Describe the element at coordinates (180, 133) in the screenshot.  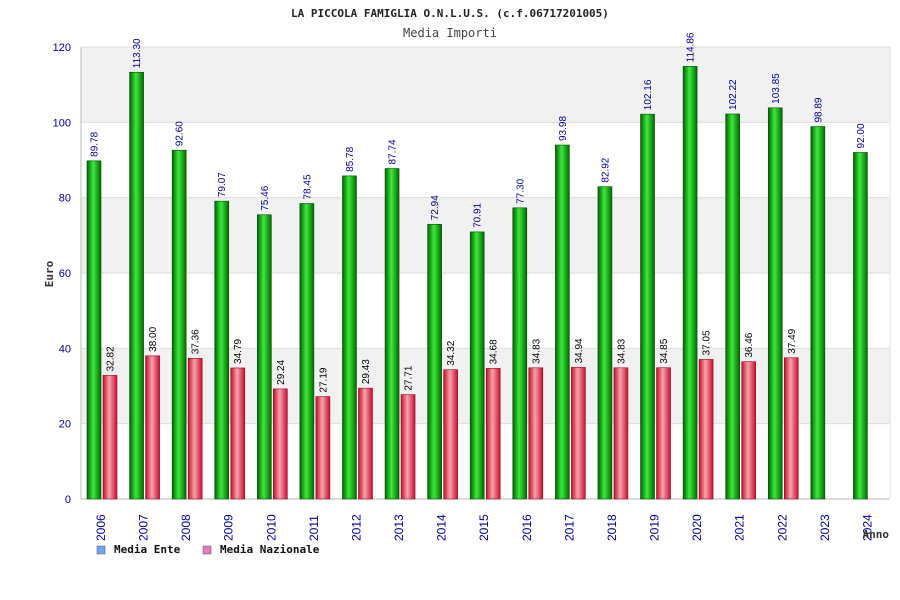
I see `data-label: 92.60` at that location.